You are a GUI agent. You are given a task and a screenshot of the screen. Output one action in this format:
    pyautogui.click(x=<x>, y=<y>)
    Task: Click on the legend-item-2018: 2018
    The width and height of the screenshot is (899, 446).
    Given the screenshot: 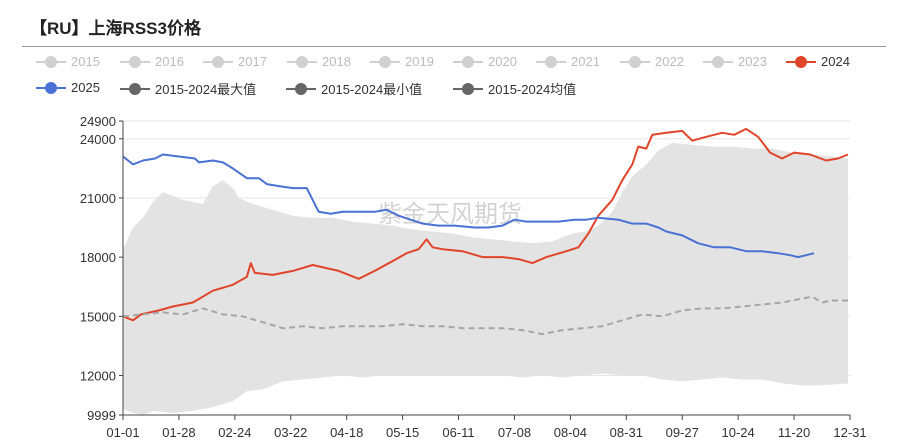 What is the action you would take?
    pyautogui.click(x=319, y=61)
    